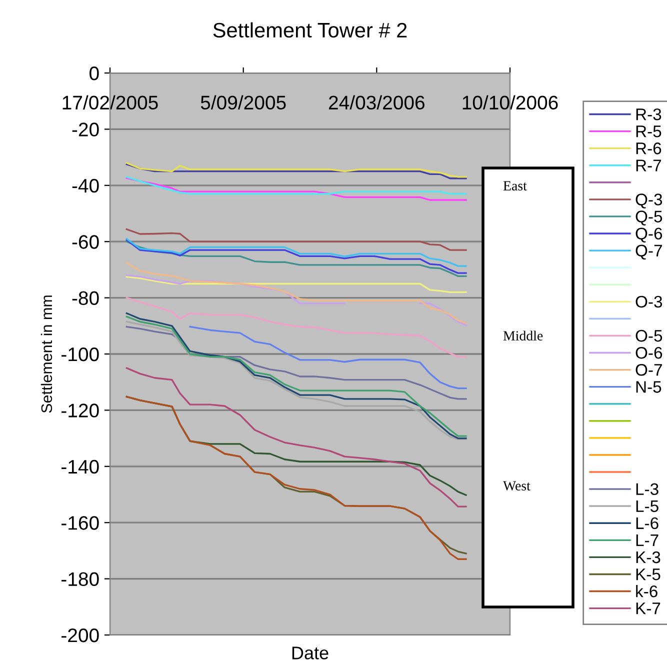 The image size is (667, 670). Describe the element at coordinates (648, 608) in the screenshot. I see `legend-label: K-7` at that location.